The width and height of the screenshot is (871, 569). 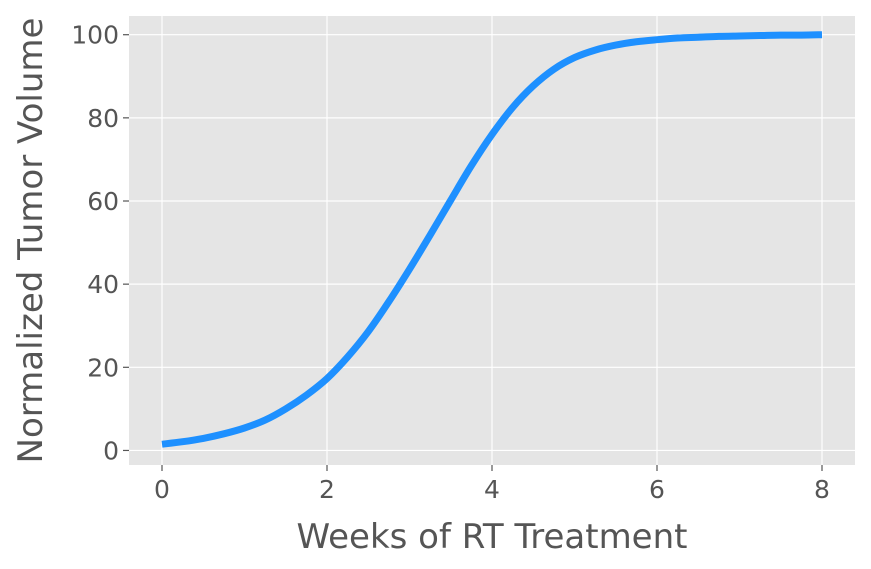 What do you see at coordinates (103, 118) in the screenshot?
I see `y-tick-label: 80` at bounding box center [103, 118].